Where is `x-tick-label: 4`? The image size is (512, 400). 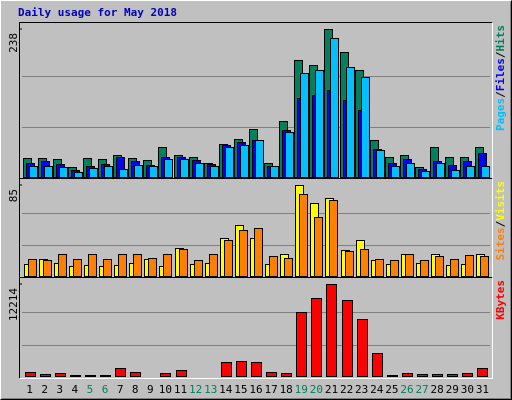 x-tick-label: 4 is located at coordinates (75, 389).